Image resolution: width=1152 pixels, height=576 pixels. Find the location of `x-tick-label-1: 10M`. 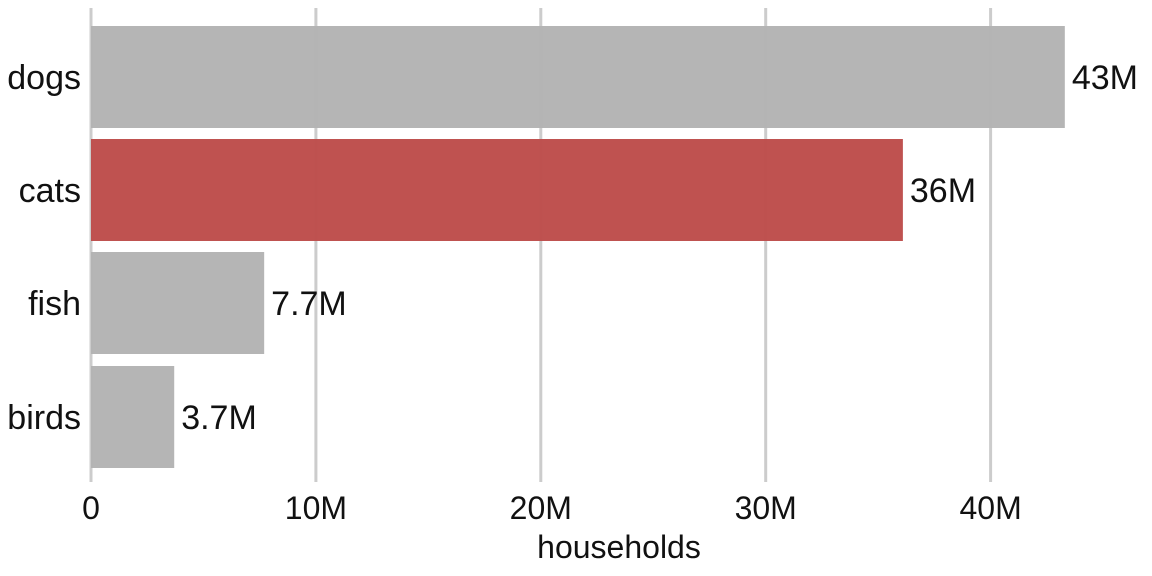

x-tick-label-1: 10M is located at coordinates (316, 508).